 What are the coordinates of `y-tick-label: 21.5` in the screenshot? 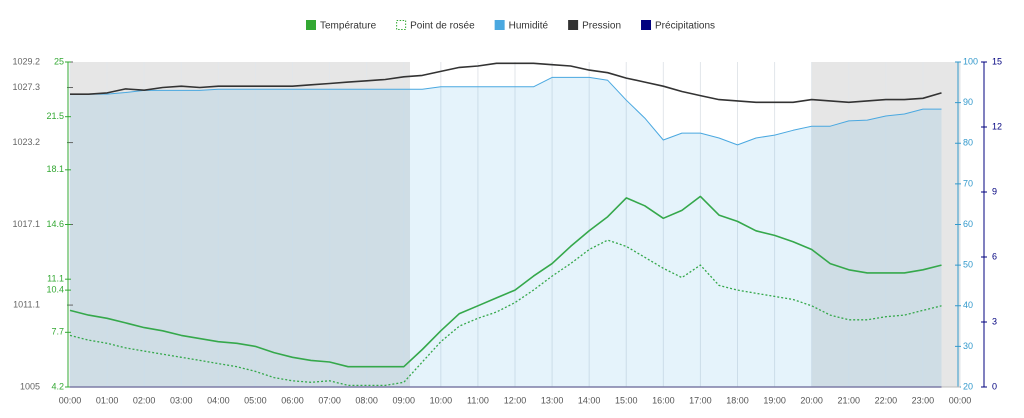 It's located at (55, 116).